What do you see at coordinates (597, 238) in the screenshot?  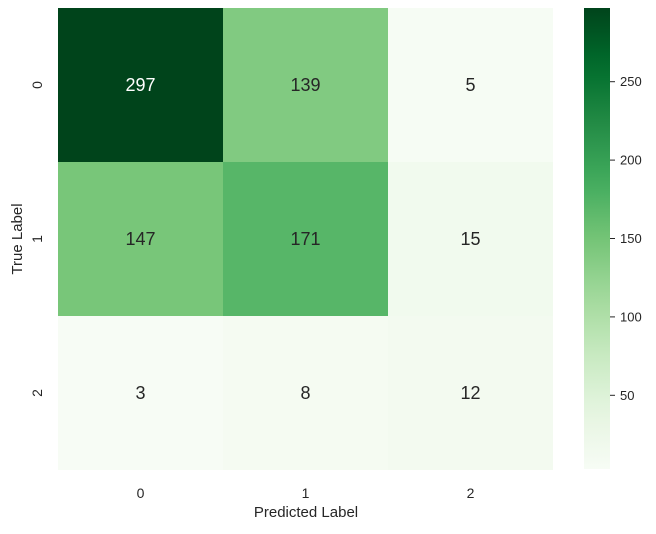 I see `colorbar` at bounding box center [597, 238].